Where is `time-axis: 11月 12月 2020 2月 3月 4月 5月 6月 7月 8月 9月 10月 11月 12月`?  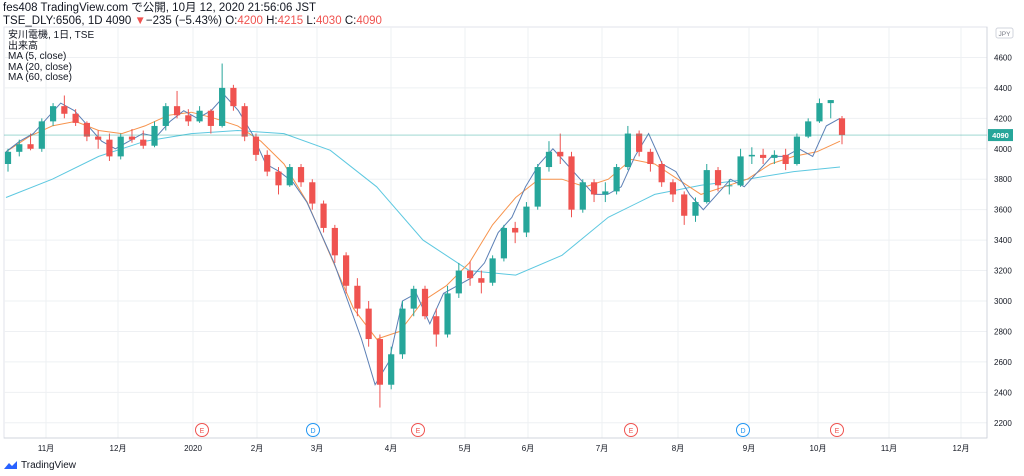 time-axis: 11月 12月 2020 2月 3月 4月 5月 6月 7月 8月 9月 10月 11月 12月 is located at coordinates (495, 445).